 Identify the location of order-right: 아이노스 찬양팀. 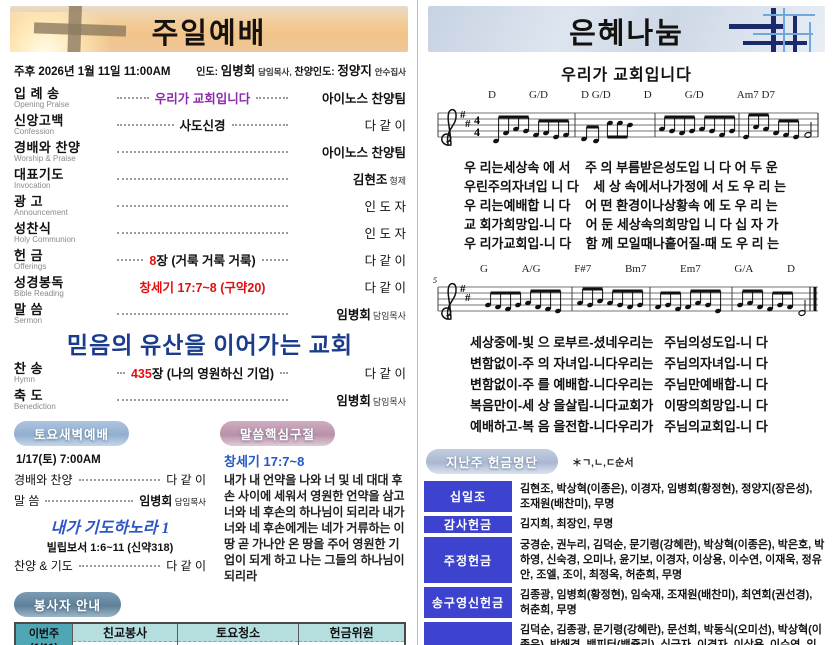
(350, 97).